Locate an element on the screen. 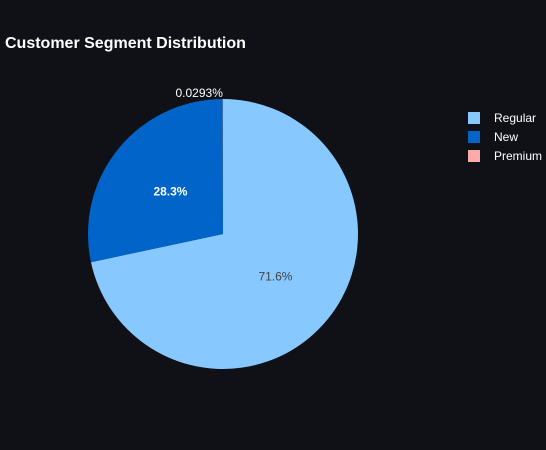  legend-item-regular: Regular is located at coordinates (505, 117).